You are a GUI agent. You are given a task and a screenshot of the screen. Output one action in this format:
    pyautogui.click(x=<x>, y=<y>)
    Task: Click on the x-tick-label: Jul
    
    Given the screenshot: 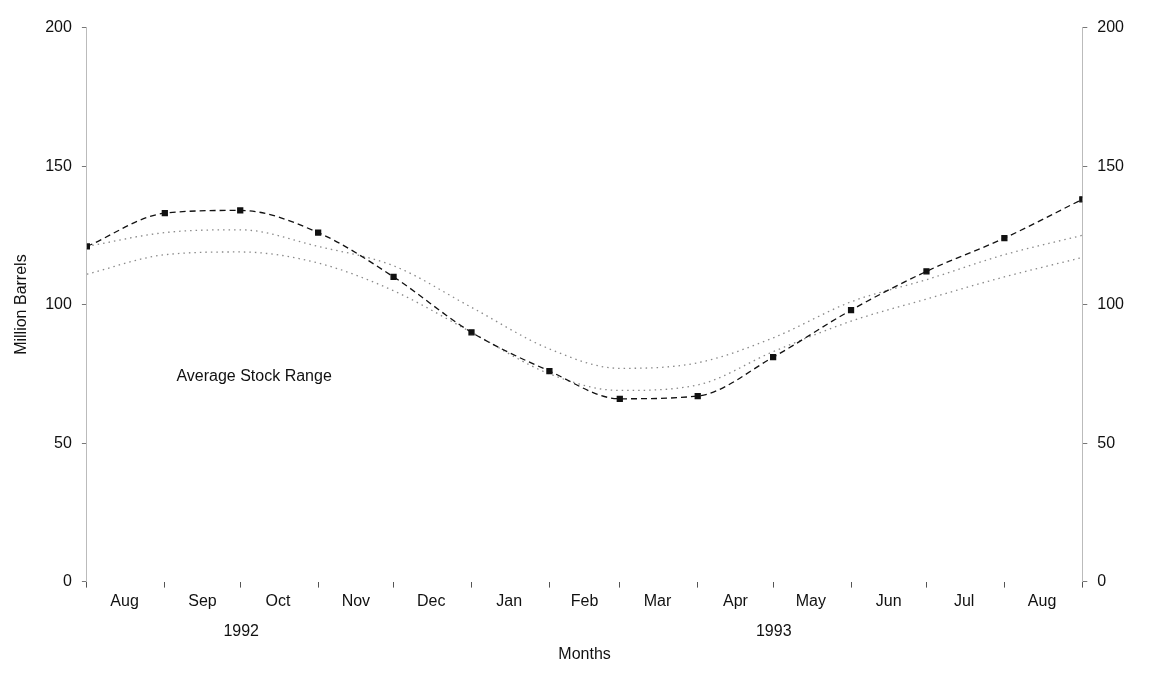 What is the action you would take?
    pyautogui.click(x=964, y=600)
    